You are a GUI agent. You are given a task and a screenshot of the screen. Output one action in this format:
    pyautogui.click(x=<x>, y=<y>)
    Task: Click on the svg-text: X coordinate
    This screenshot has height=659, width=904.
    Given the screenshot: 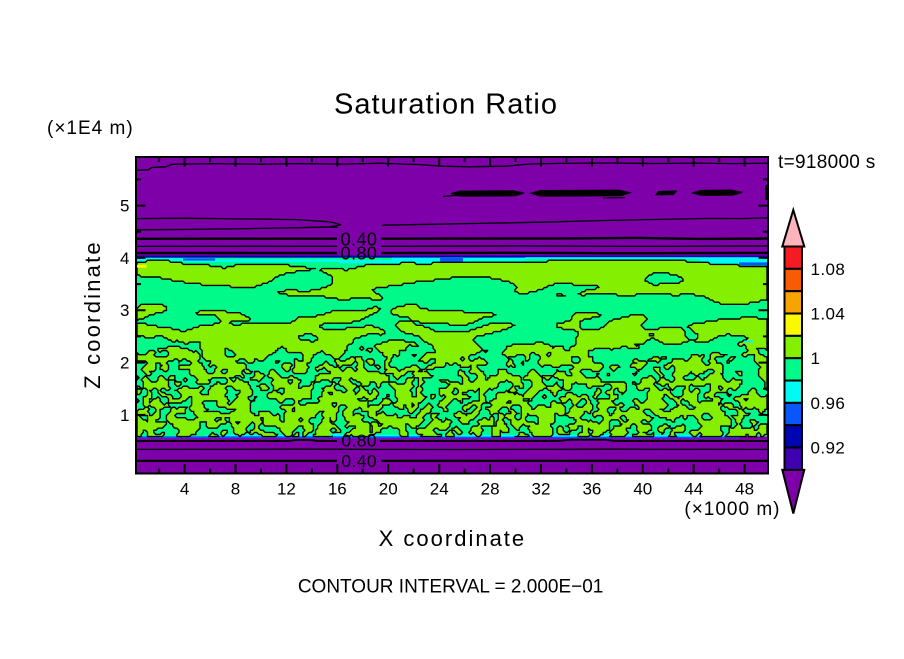 What is the action you would take?
    pyautogui.click(x=453, y=538)
    